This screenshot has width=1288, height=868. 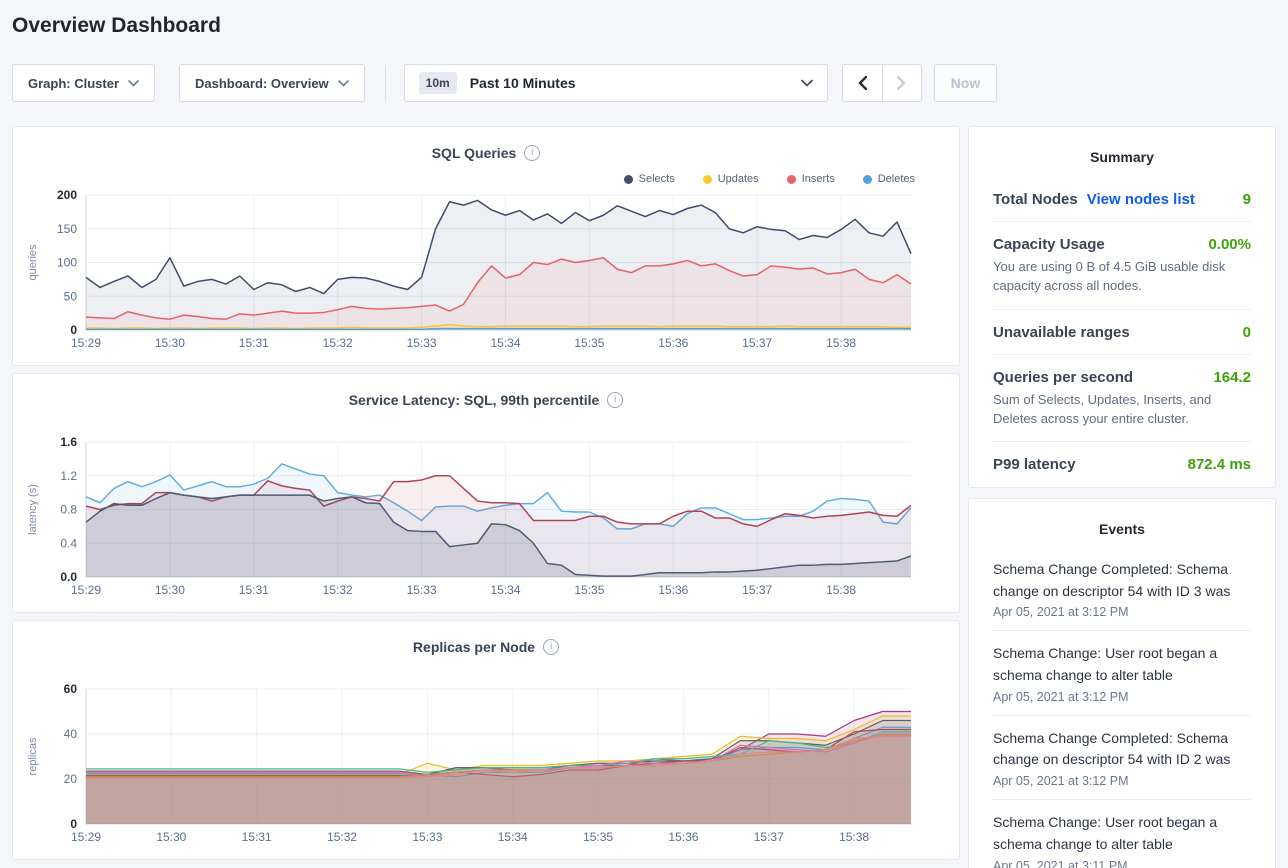 I want to click on summary-row-head: Unavailable ranges 0, so click(x=1122, y=332).